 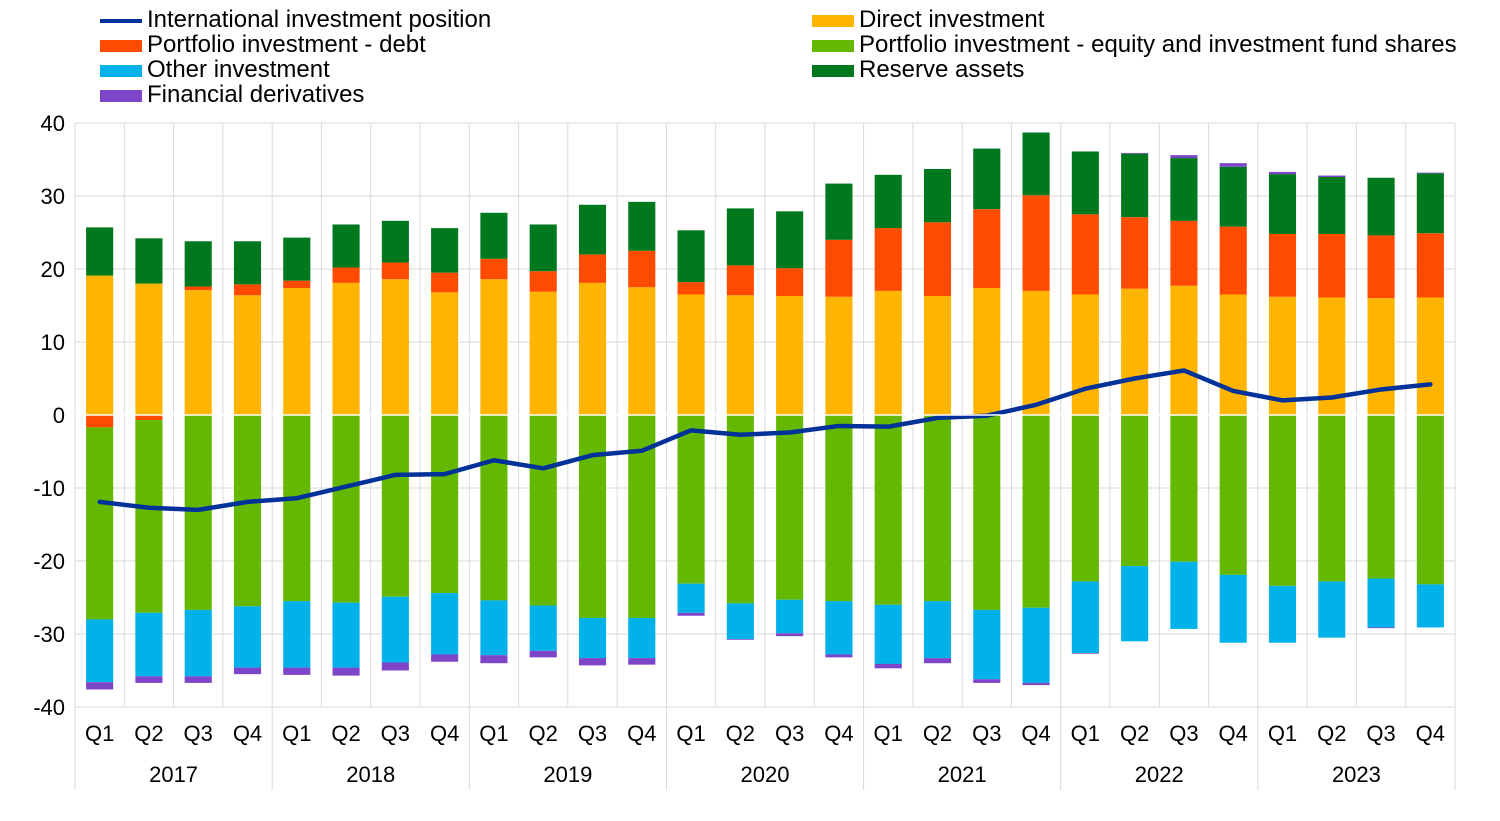 I want to click on y-tick-label: -40, so click(x=49, y=707).